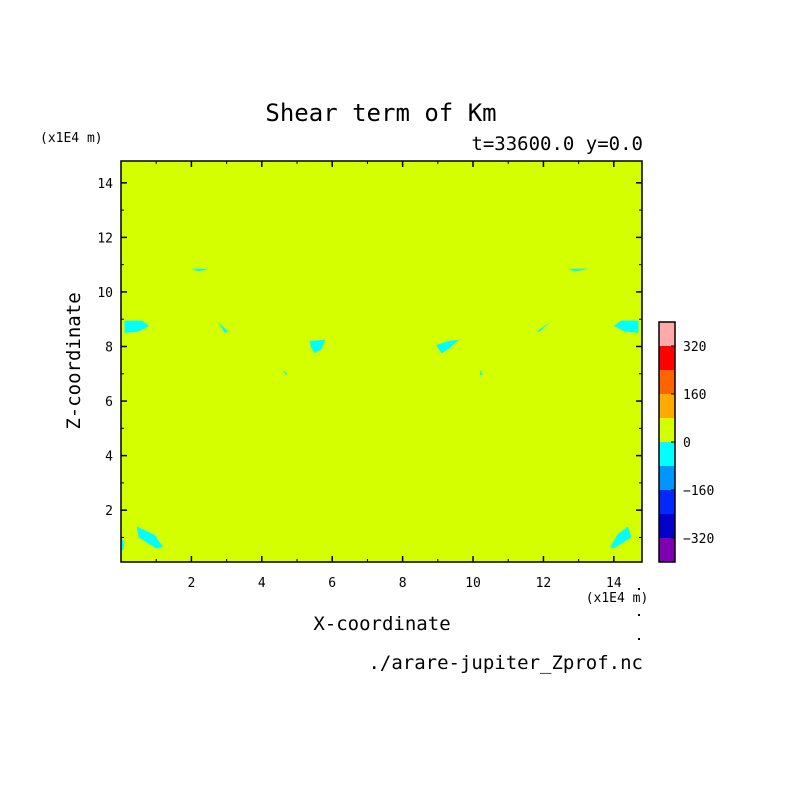 This screenshot has width=804, height=804. I want to click on y-axis-unit: (x1E4 m), so click(71, 138).